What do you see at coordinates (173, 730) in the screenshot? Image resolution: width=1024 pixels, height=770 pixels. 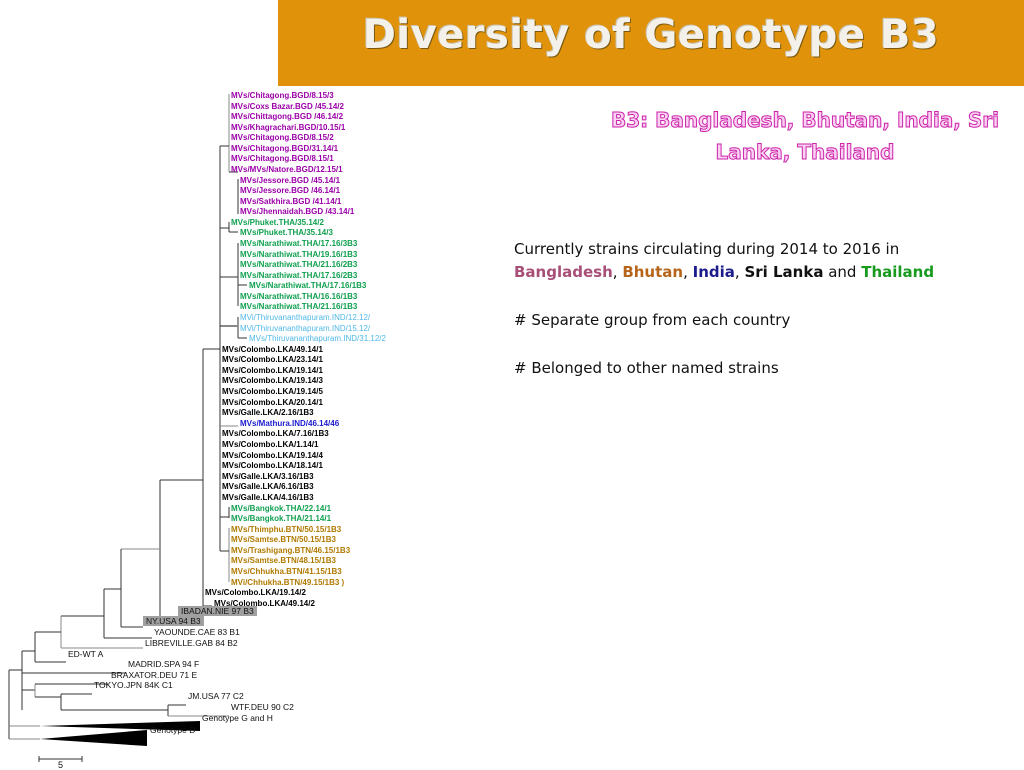 I see `tree-reference: Genotype D` at bounding box center [173, 730].